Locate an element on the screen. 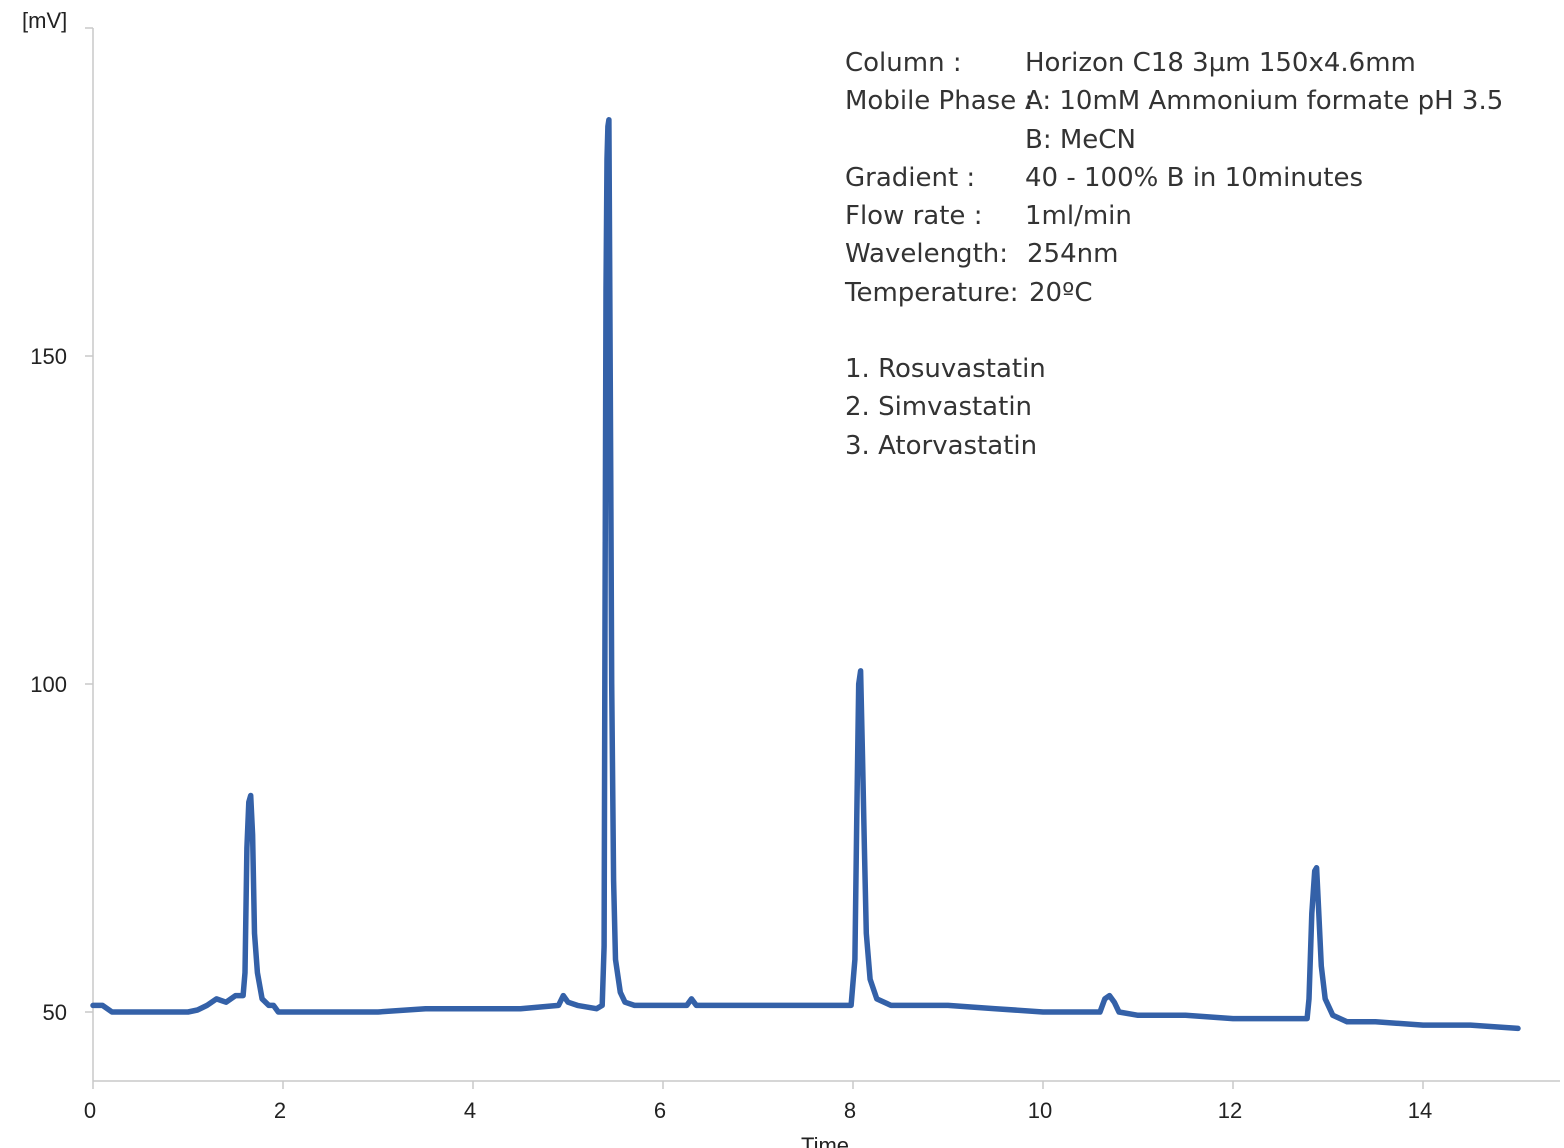  x-tick-label: 4 is located at coordinates (470, 1110).